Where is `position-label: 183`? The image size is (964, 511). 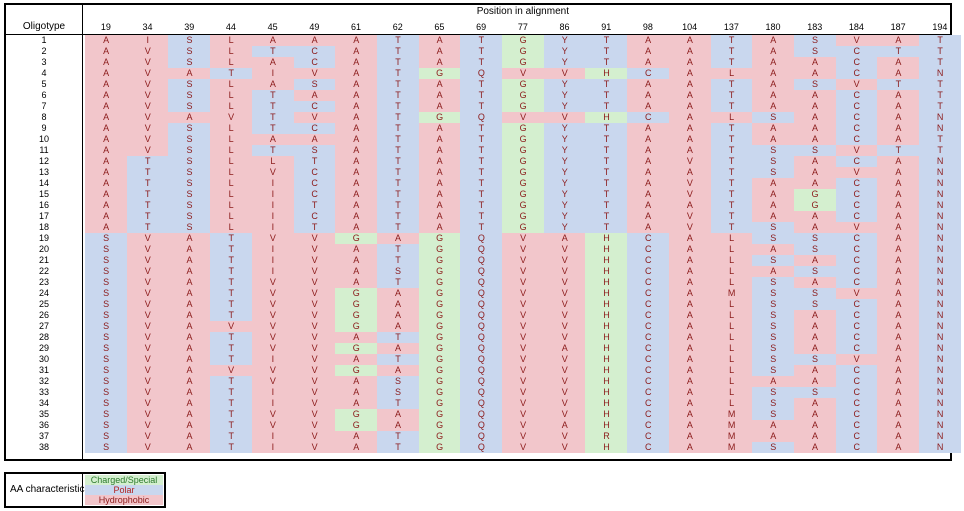
position-label: 183 is located at coordinates (815, 27).